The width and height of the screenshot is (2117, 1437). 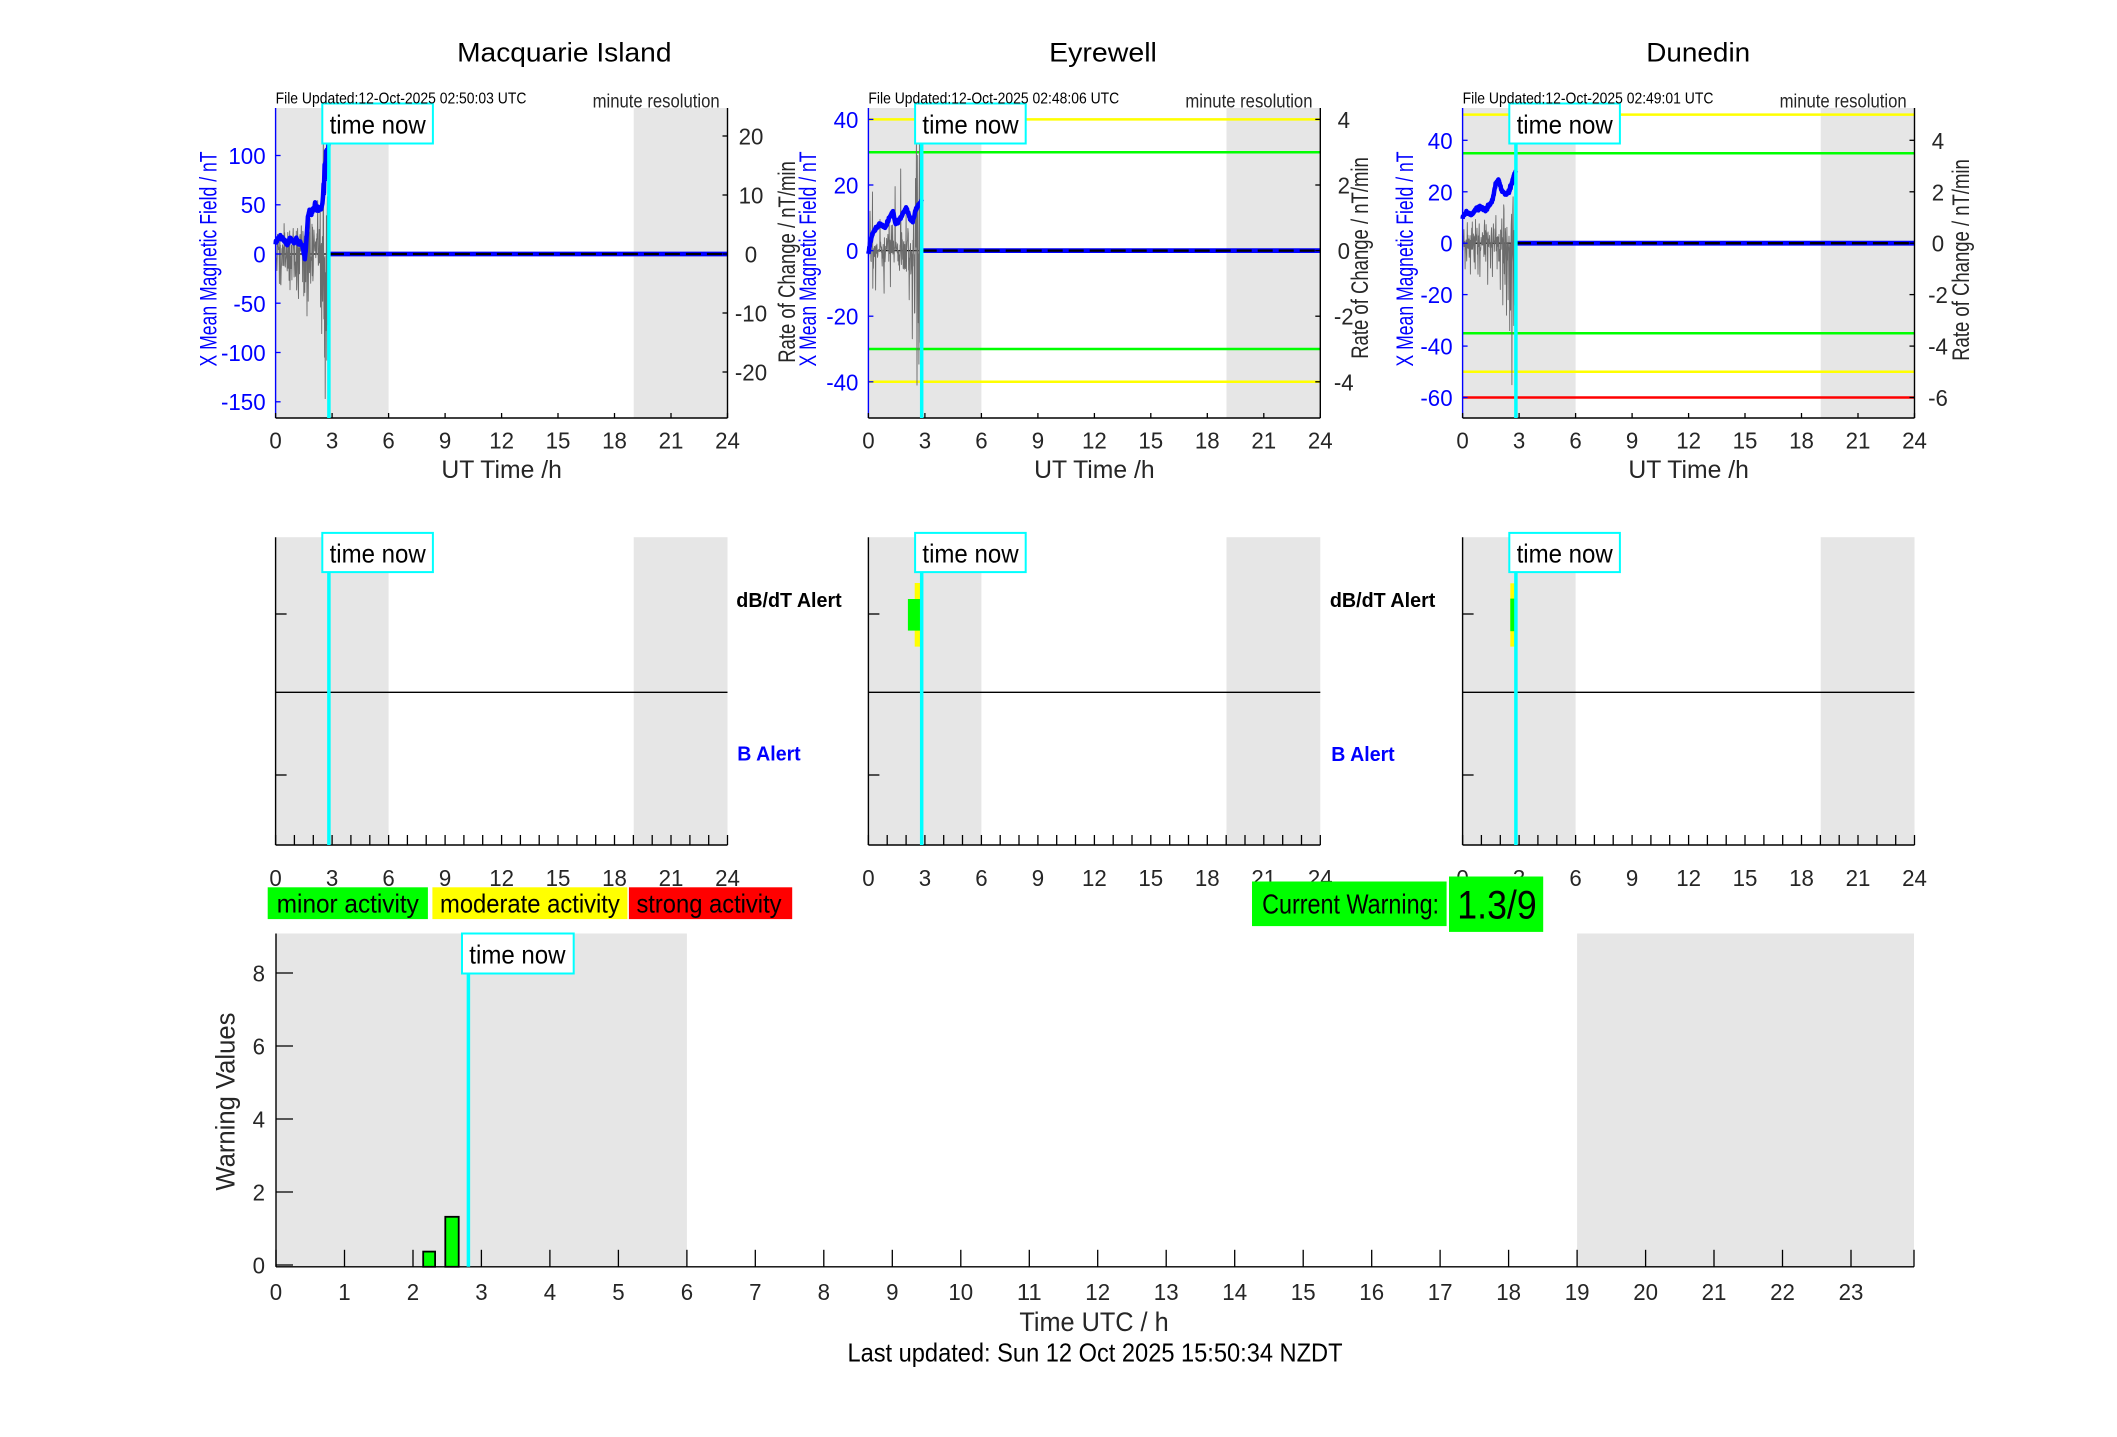 What do you see at coordinates (751, 314) in the screenshot?
I see `svg-text: -10` at bounding box center [751, 314].